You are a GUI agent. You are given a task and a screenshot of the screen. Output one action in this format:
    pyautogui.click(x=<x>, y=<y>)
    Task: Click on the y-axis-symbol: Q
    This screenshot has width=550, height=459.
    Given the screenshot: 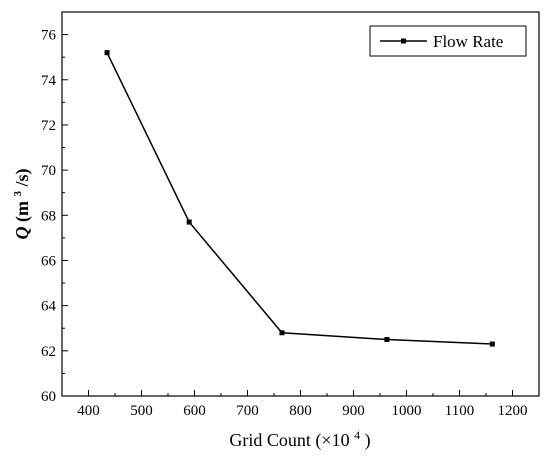 What is the action you would take?
    pyautogui.click(x=22, y=233)
    